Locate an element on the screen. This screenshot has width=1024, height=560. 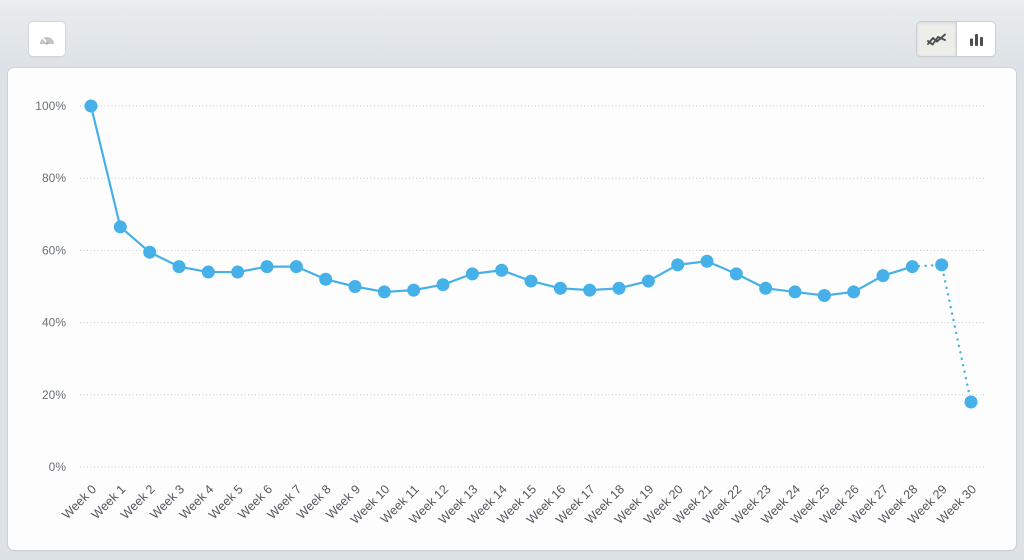
y-axis-tick-label: 40% is located at coordinates (54, 323).